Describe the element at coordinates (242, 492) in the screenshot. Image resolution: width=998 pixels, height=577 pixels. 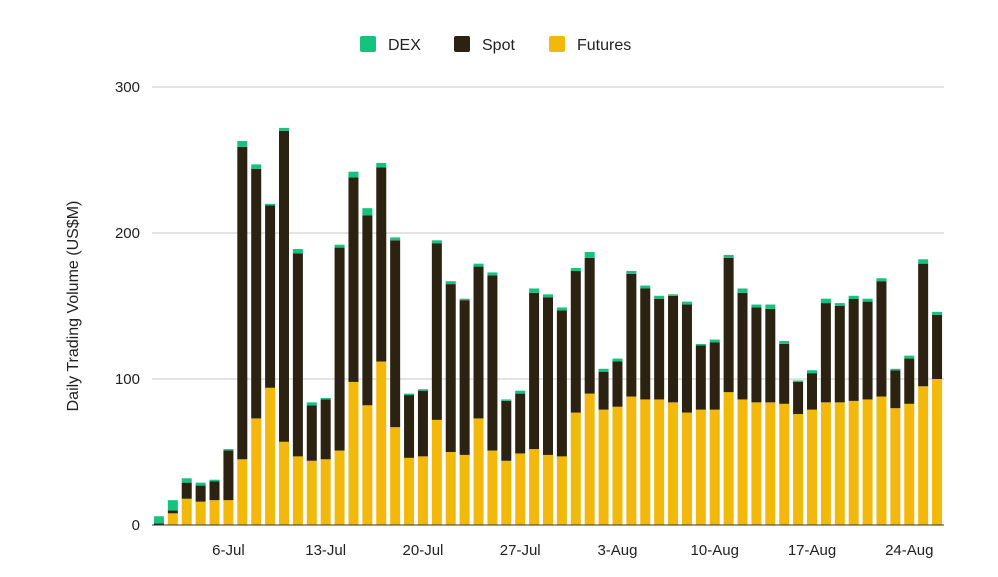
I see `bar-futures-7-Jul` at that location.